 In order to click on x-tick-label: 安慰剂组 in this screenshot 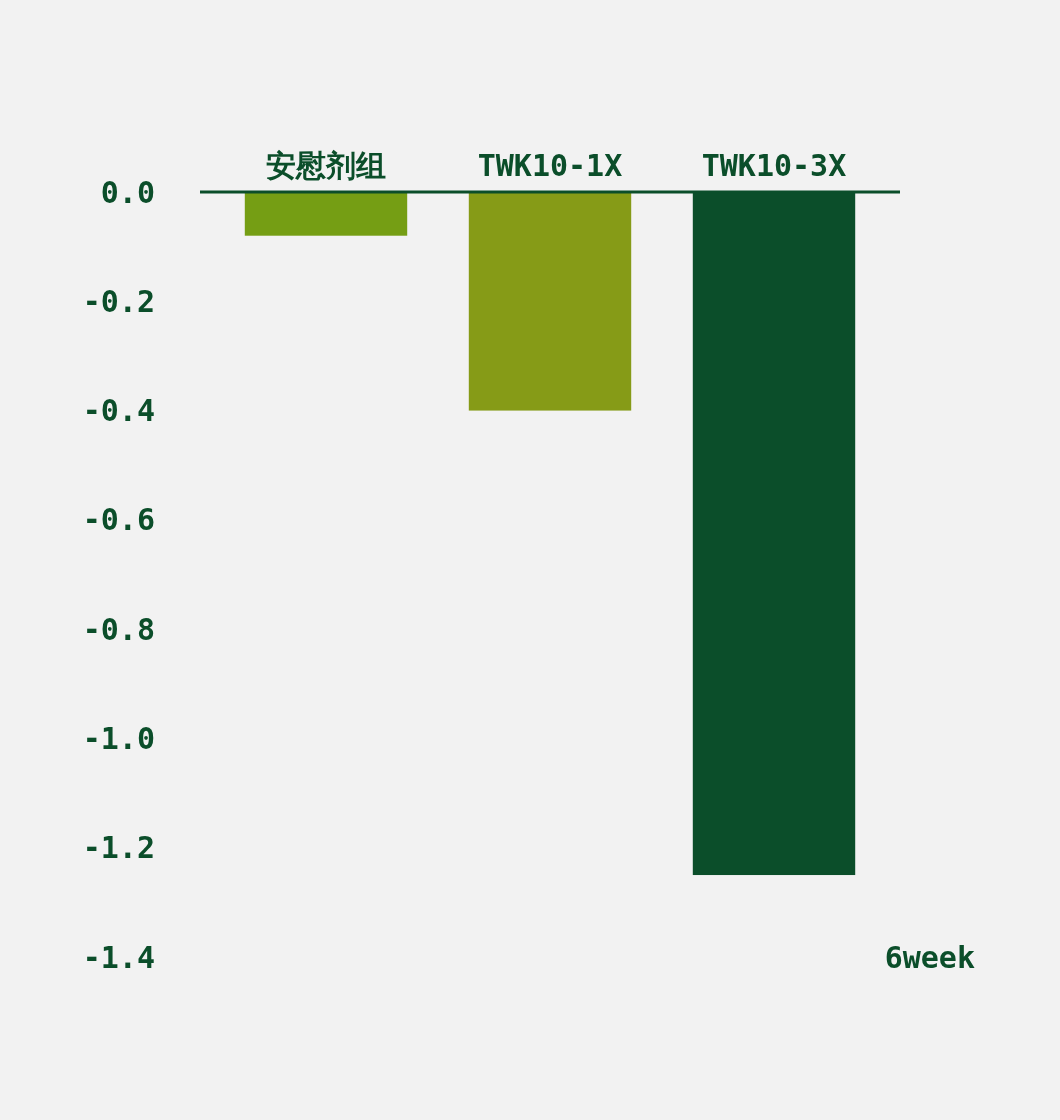, I will do `click(326, 165)`.